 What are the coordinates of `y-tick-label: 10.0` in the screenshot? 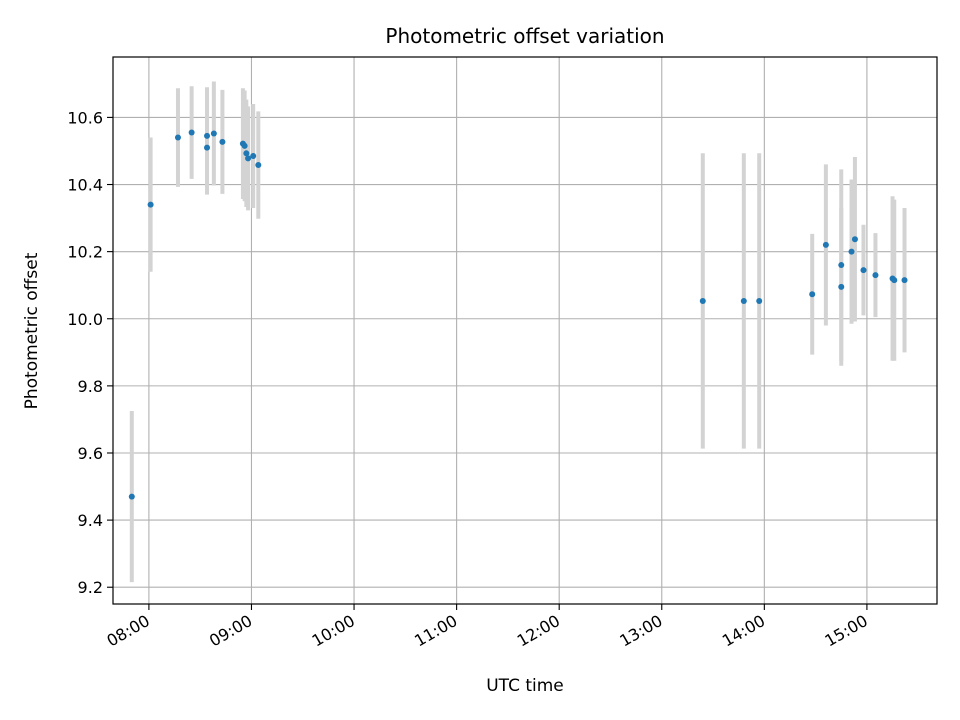 It's located at (85, 319).